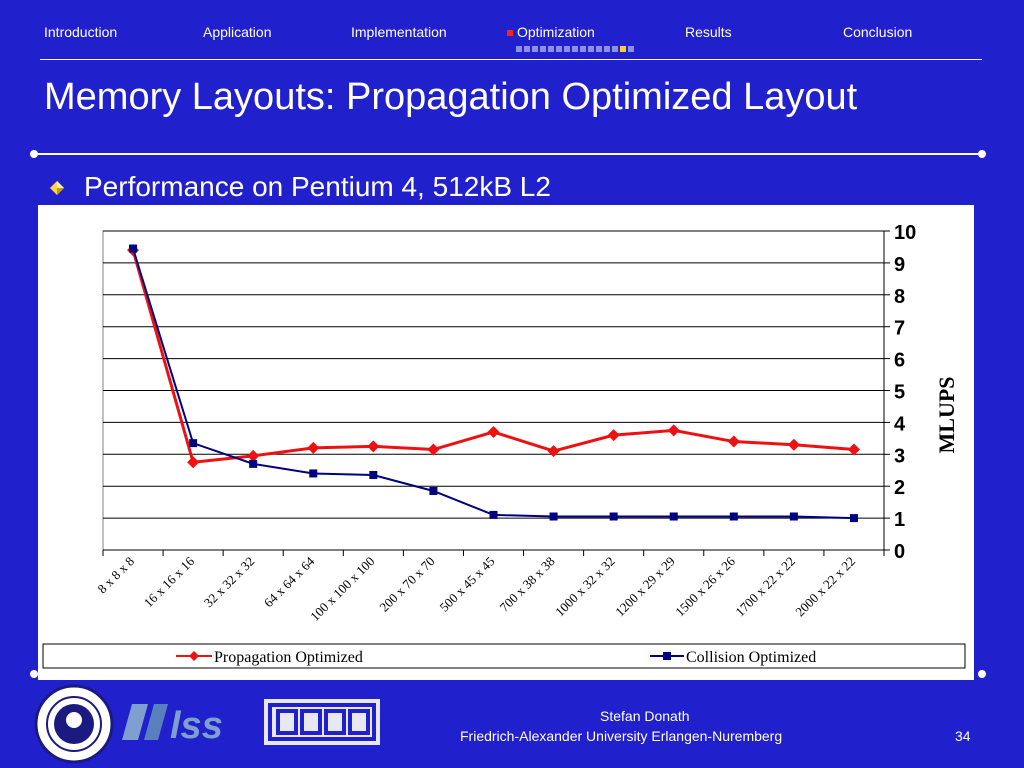 The height and width of the screenshot is (768, 1024). I want to click on nav-item-implementation: Implementation, so click(399, 32).